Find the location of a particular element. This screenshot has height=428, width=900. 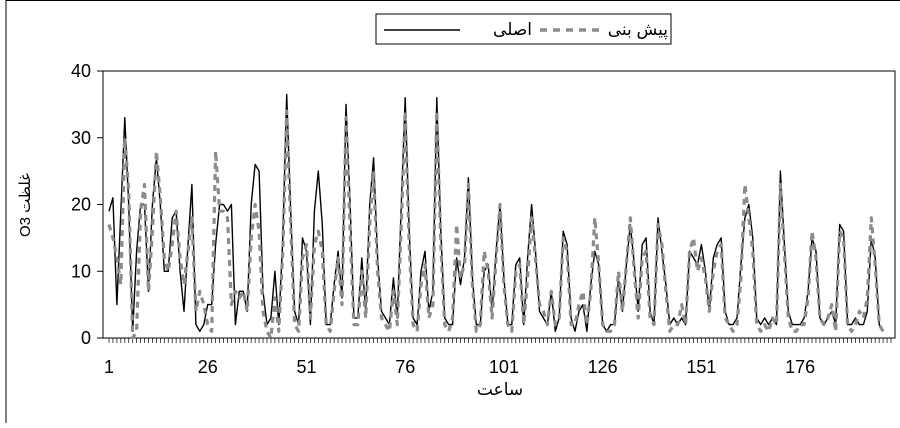

x-tick-label: 176 is located at coordinates (800, 367).